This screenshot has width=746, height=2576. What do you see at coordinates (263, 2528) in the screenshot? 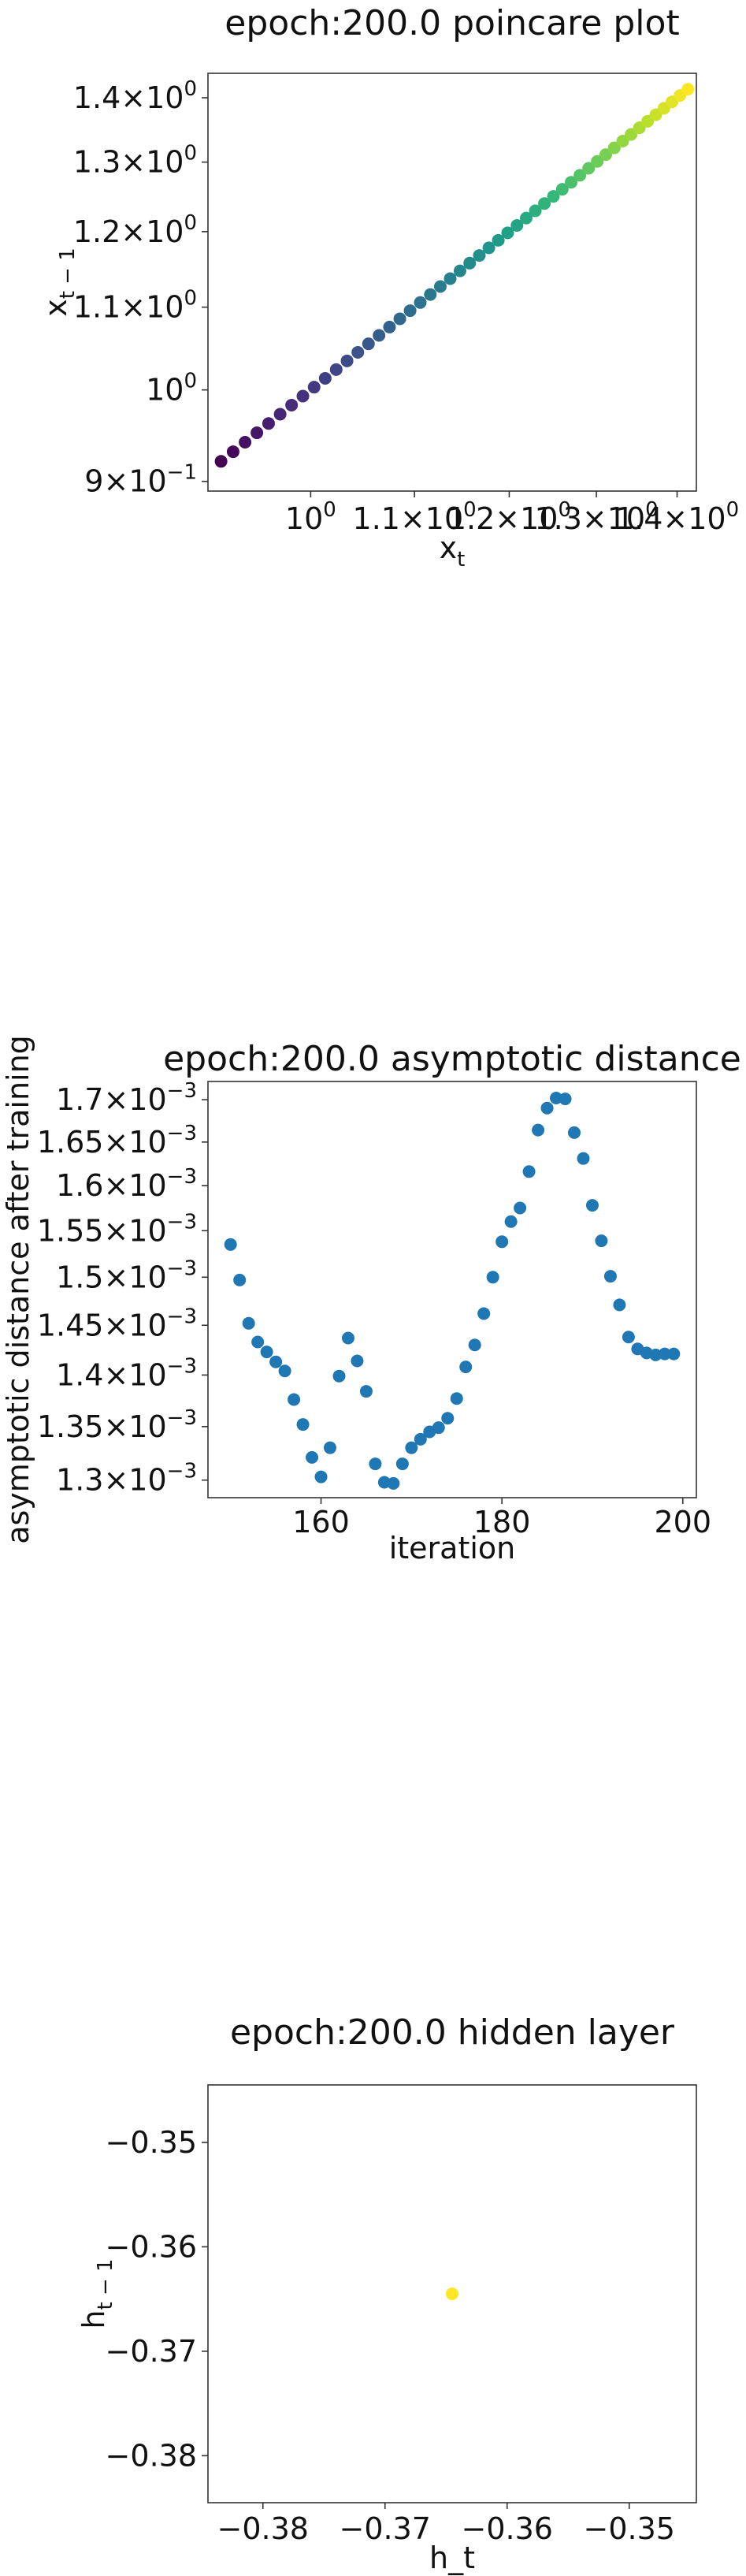
I see `hidden-layer-x-tick-label: −0.38` at bounding box center [263, 2528].